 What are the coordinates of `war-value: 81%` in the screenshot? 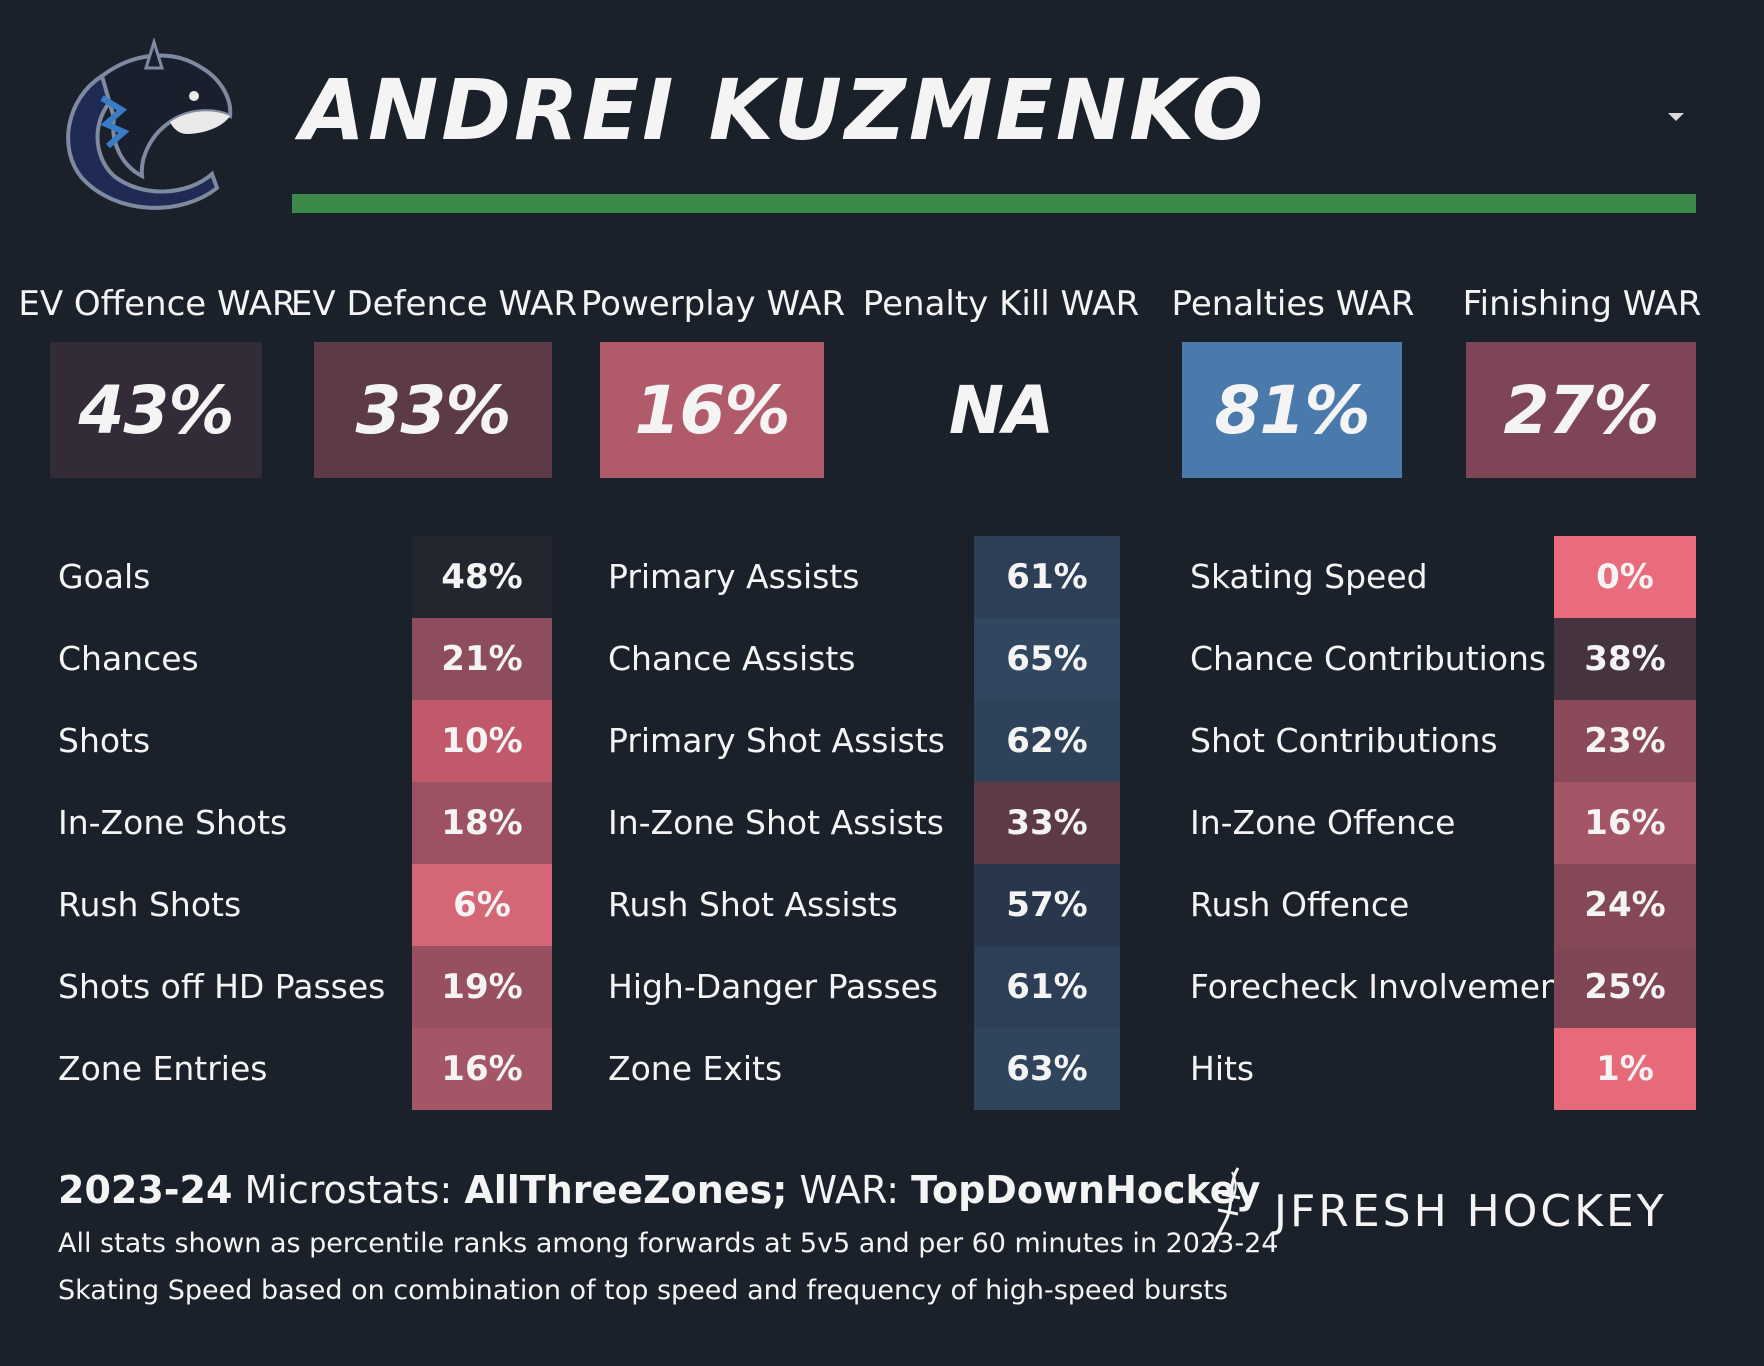 It's located at (1292, 410).